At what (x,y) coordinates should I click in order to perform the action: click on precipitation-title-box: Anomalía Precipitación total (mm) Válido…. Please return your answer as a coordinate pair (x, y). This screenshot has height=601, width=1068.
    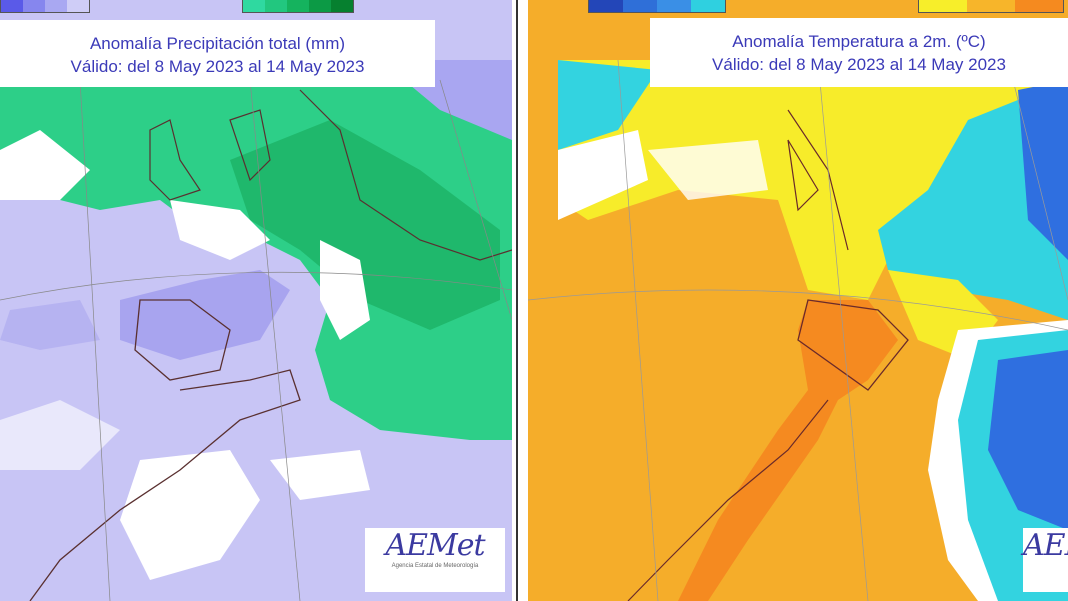
    Looking at the image, I should click on (217, 53).